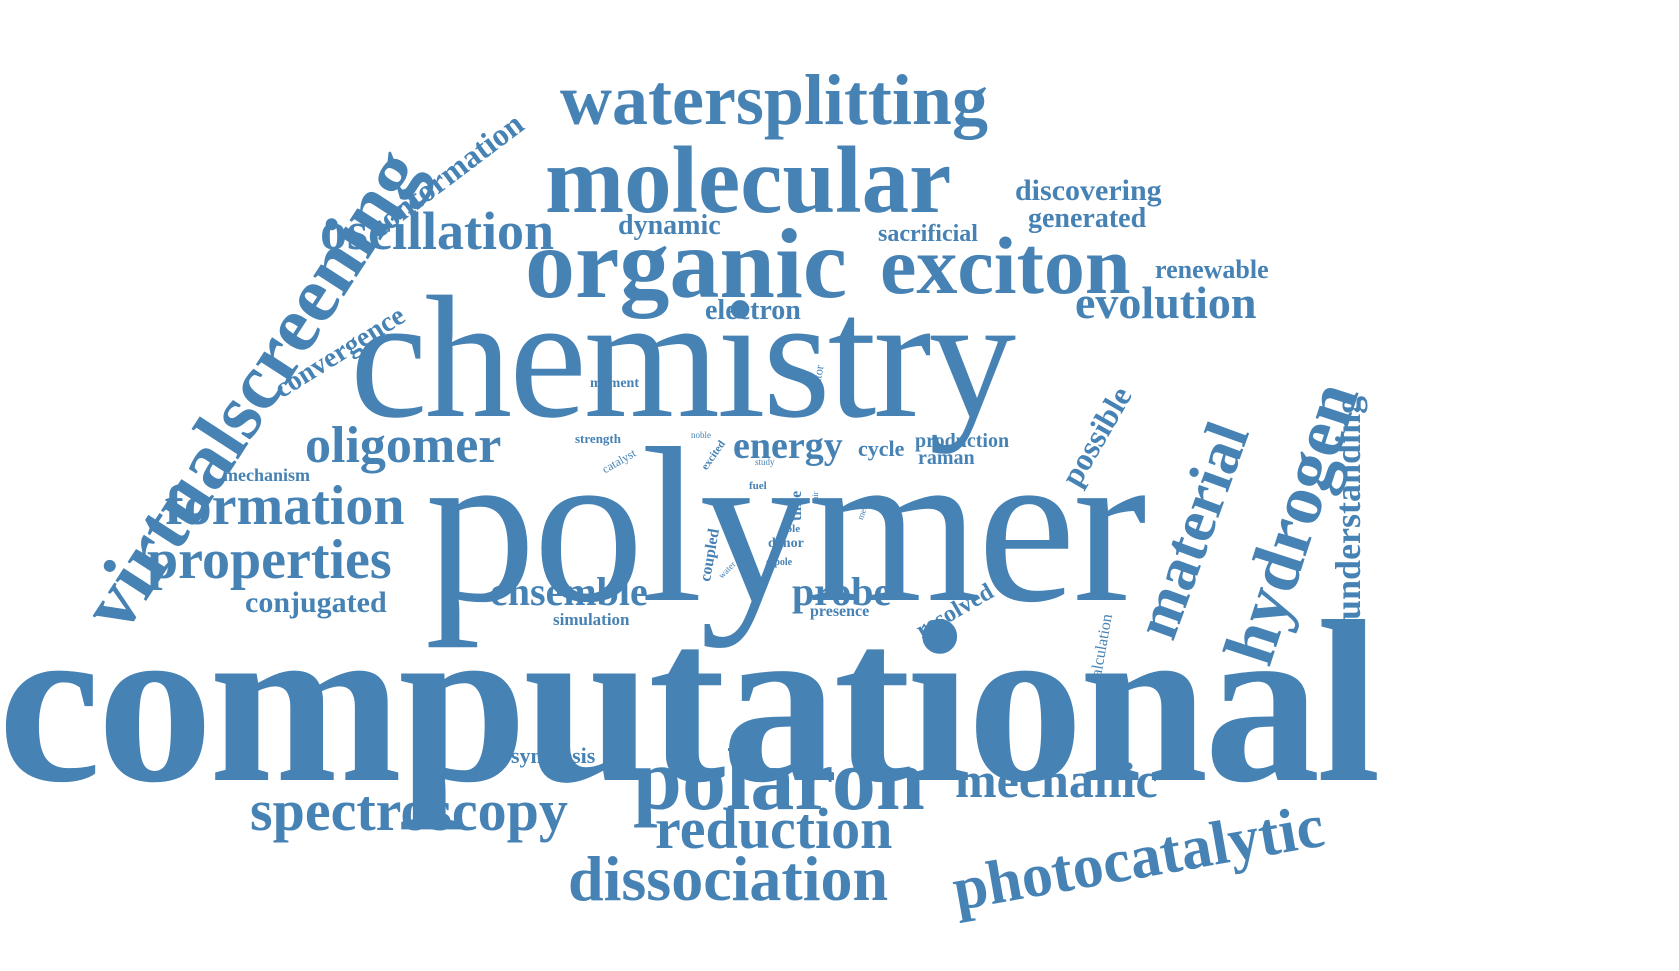 The width and height of the screenshot is (1679, 971). What do you see at coordinates (1212, 269) in the screenshot?
I see `word-renewable: renewable` at bounding box center [1212, 269].